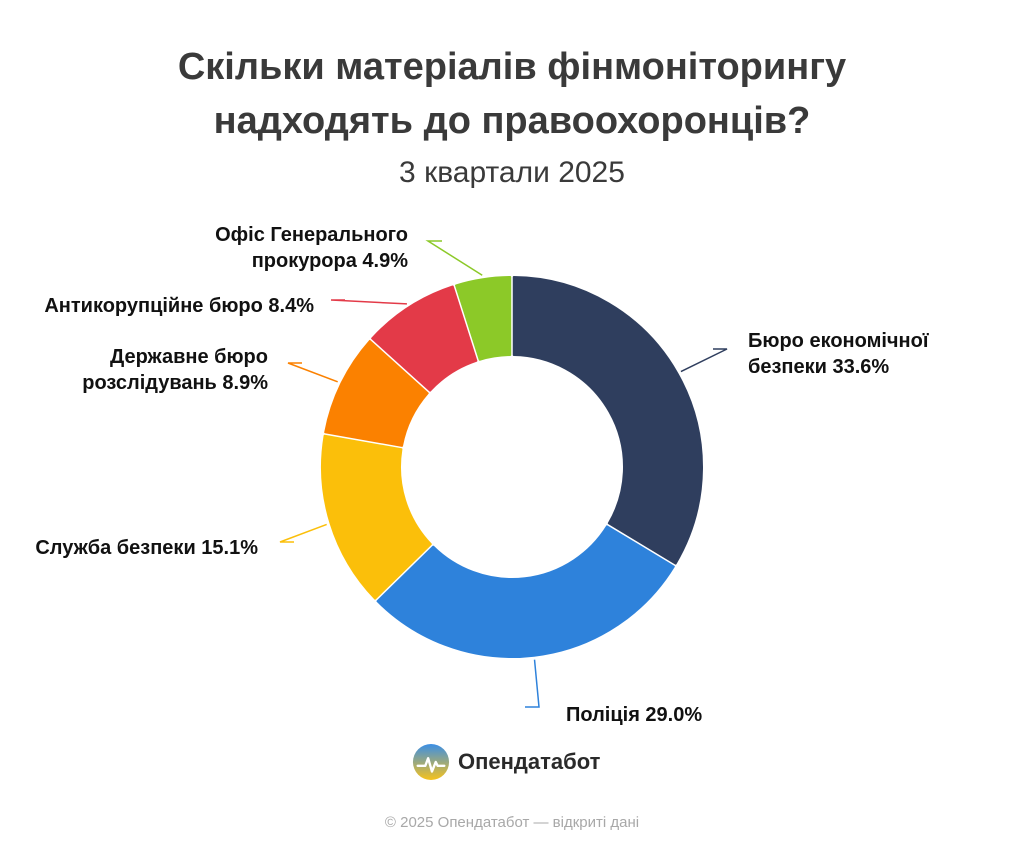  I want to click on slice-label-1-line-1: Бюро економічної, so click(838, 341).